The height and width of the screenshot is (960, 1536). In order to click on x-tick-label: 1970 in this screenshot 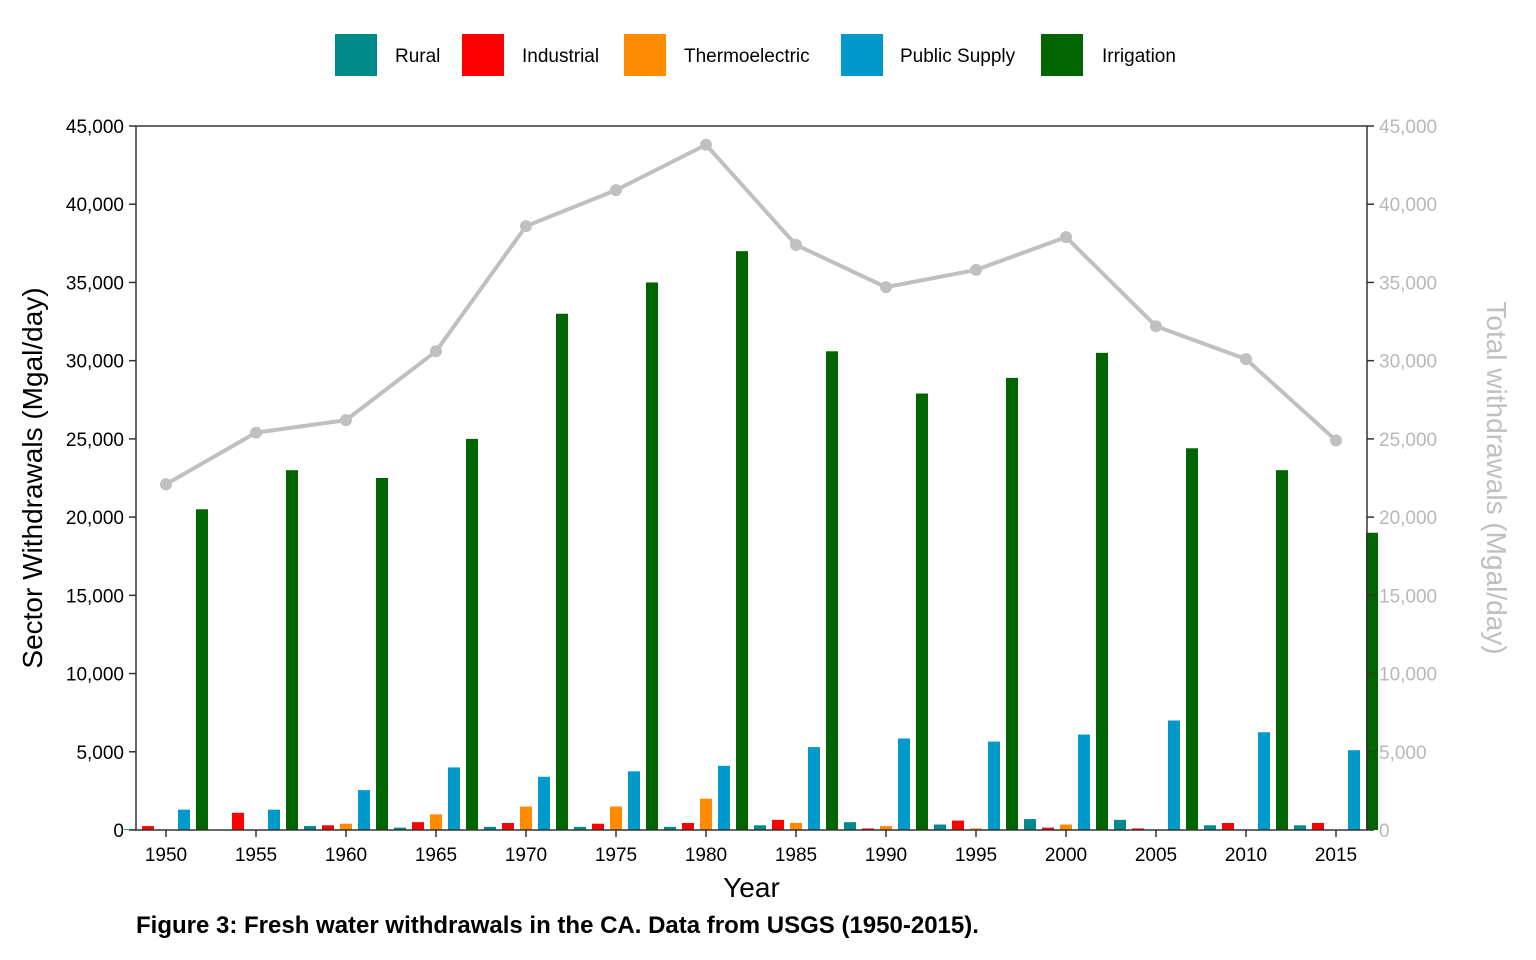, I will do `click(526, 855)`.